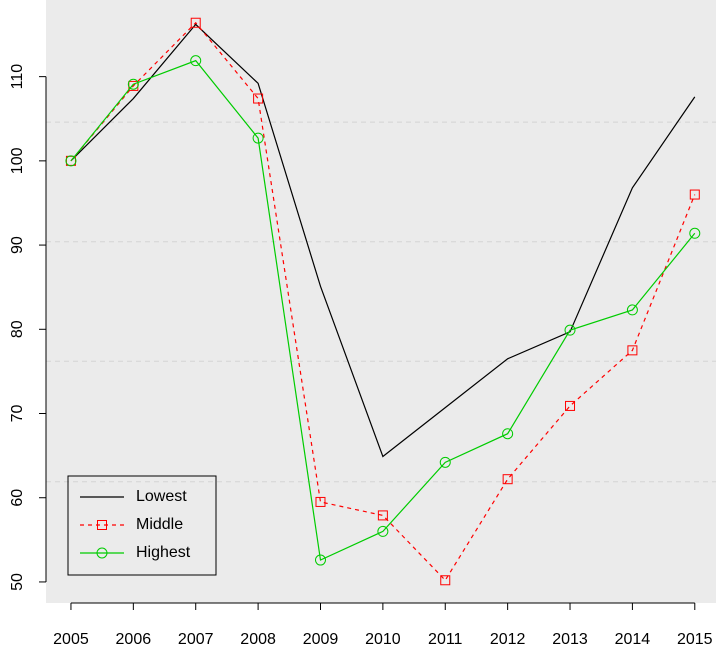 This screenshot has width=716, height=653. What do you see at coordinates (134, 639) in the screenshot?
I see `x-tick-label: 2006` at bounding box center [134, 639].